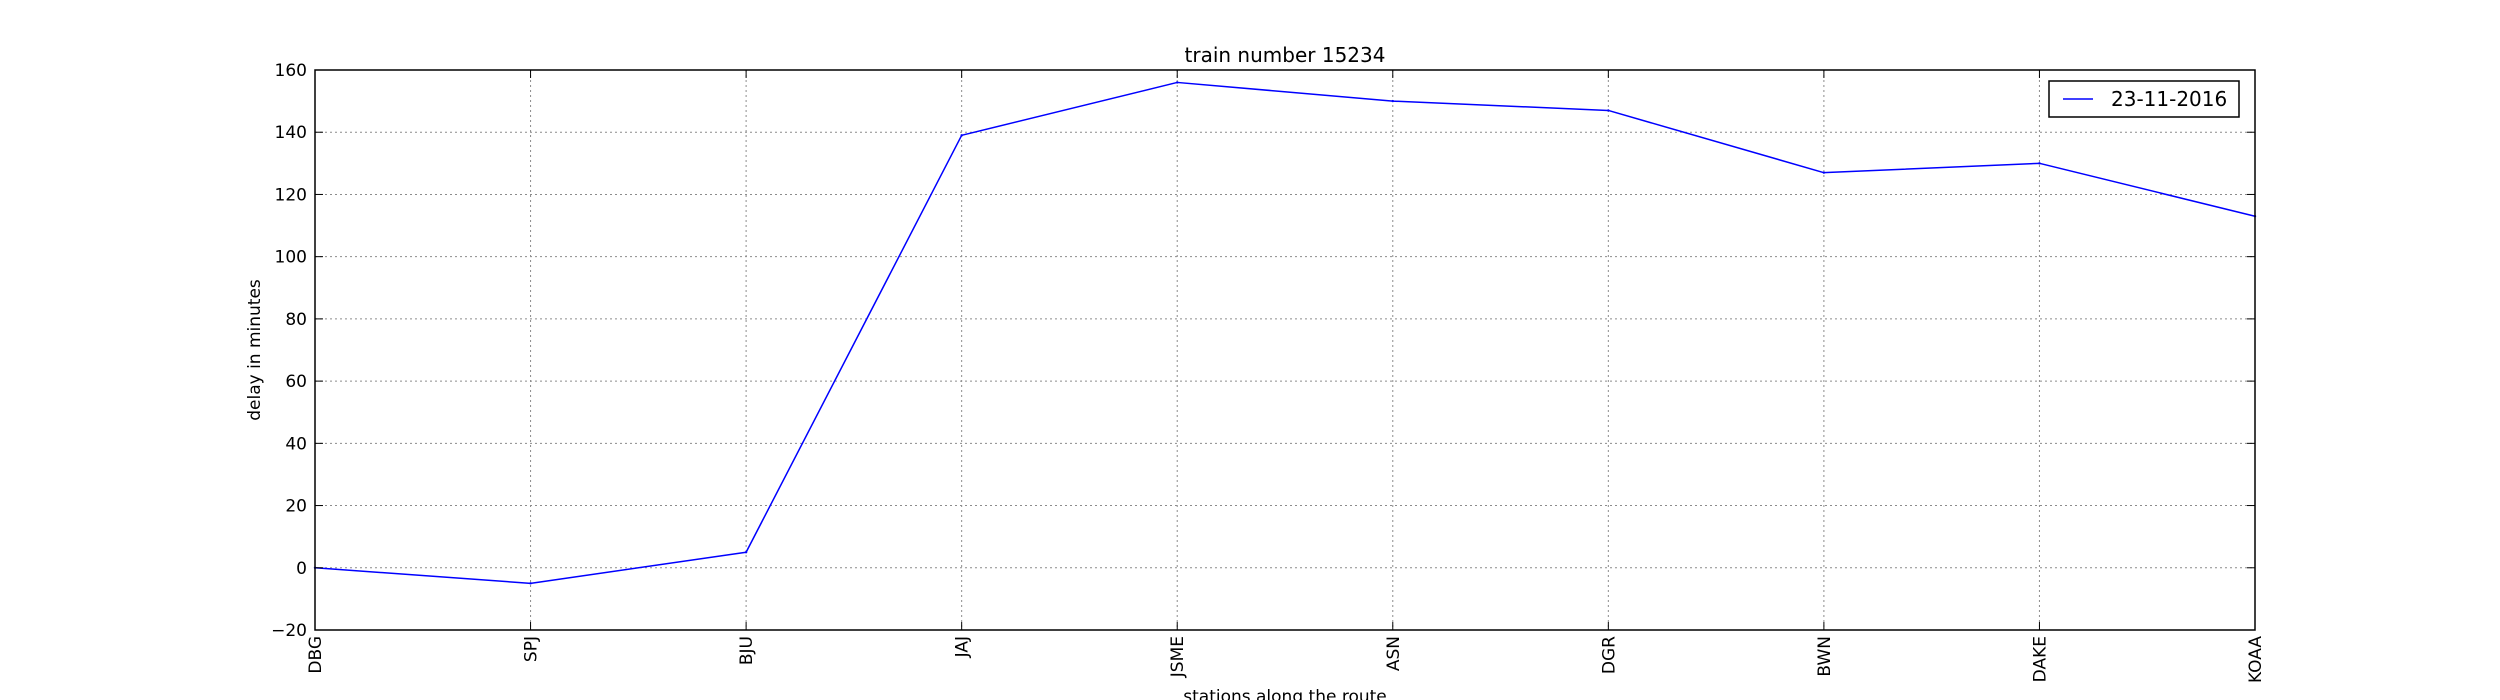 The image size is (2500, 700). I want to click on y-tick-label: 140, so click(291, 133).